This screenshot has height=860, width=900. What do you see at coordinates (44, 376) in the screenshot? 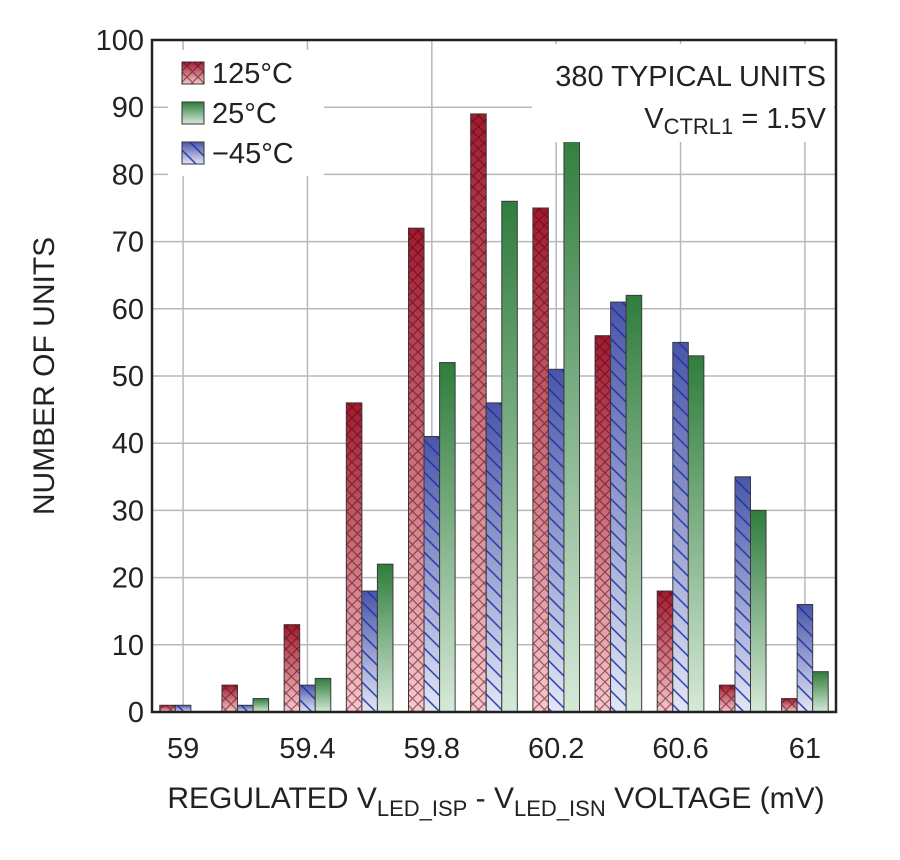
I see `y-axis-label: NUMBER OF UNITS` at bounding box center [44, 376].